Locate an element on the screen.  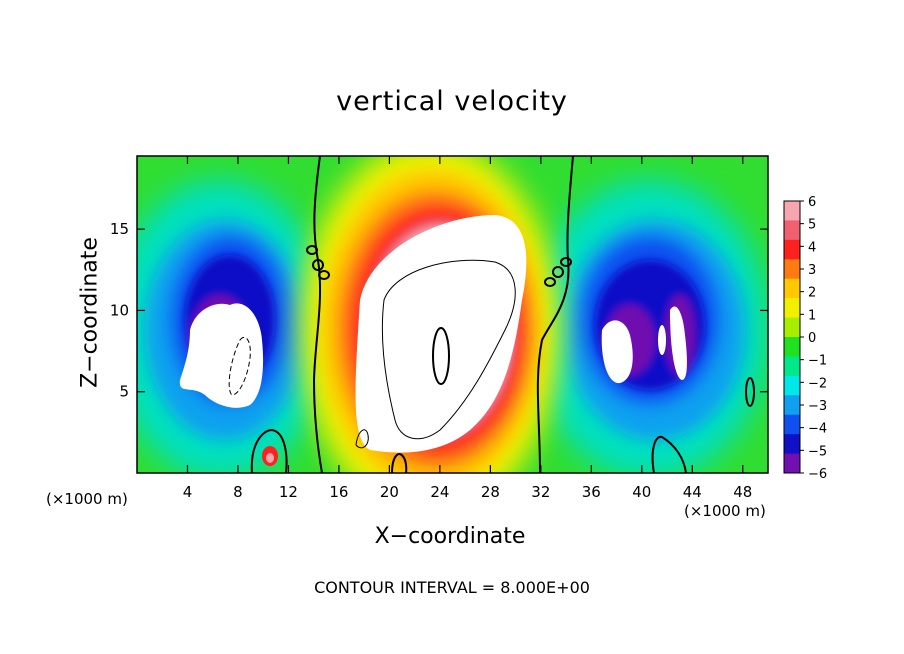
x-axis-label: X−coordinate is located at coordinates (450, 536).